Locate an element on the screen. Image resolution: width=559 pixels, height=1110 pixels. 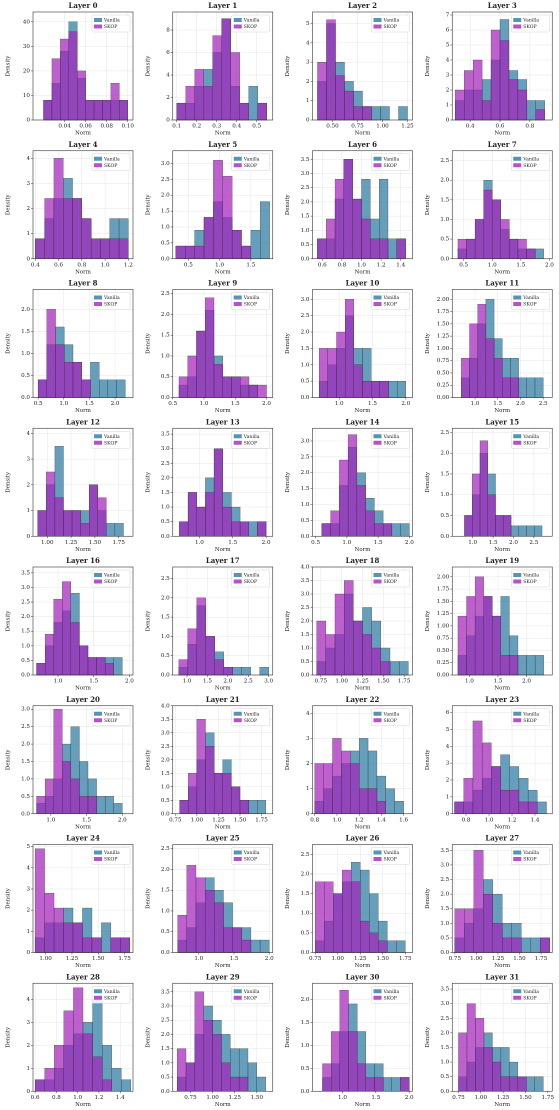
subplot-title: Layer 24 is located at coordinates (83, 838).